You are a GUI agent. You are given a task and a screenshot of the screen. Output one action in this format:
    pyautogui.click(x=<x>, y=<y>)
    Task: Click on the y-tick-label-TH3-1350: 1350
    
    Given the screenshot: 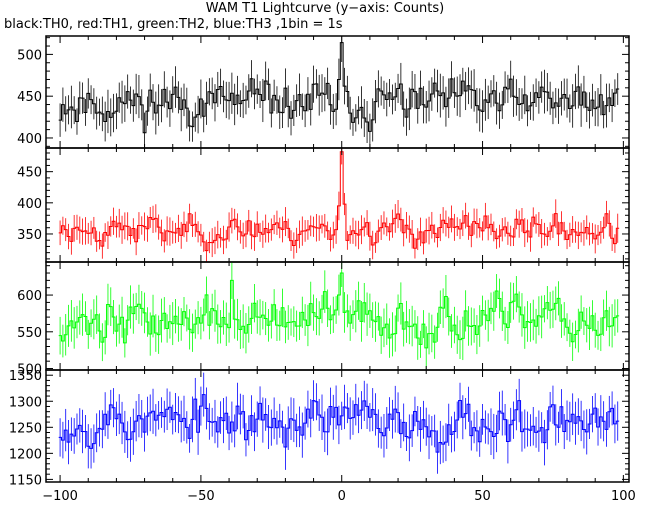 What is the action you would take?
    pyautogui.click(x=25, y=376)
    